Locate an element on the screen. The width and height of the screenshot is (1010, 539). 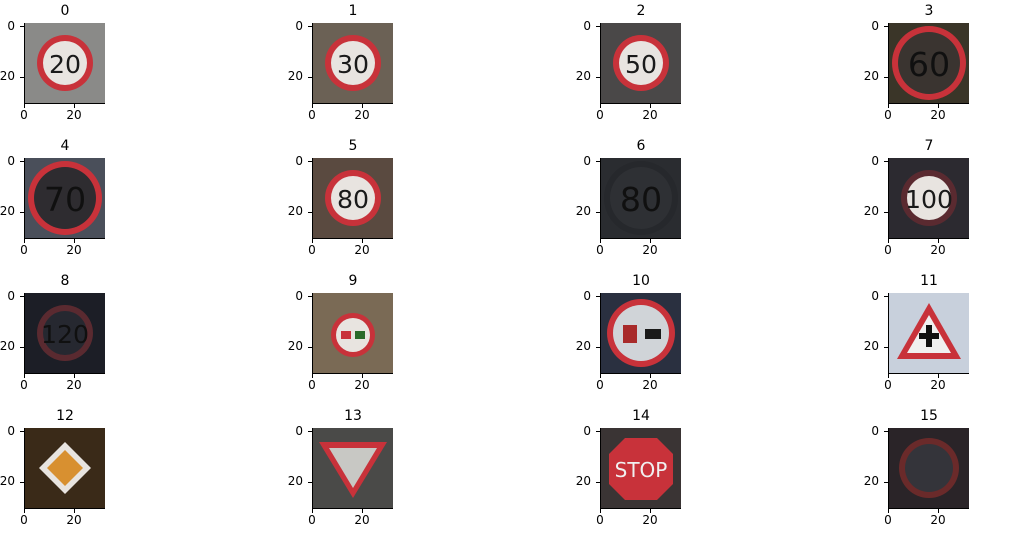
panel-title: 12 is located at coordinates (65, 416).